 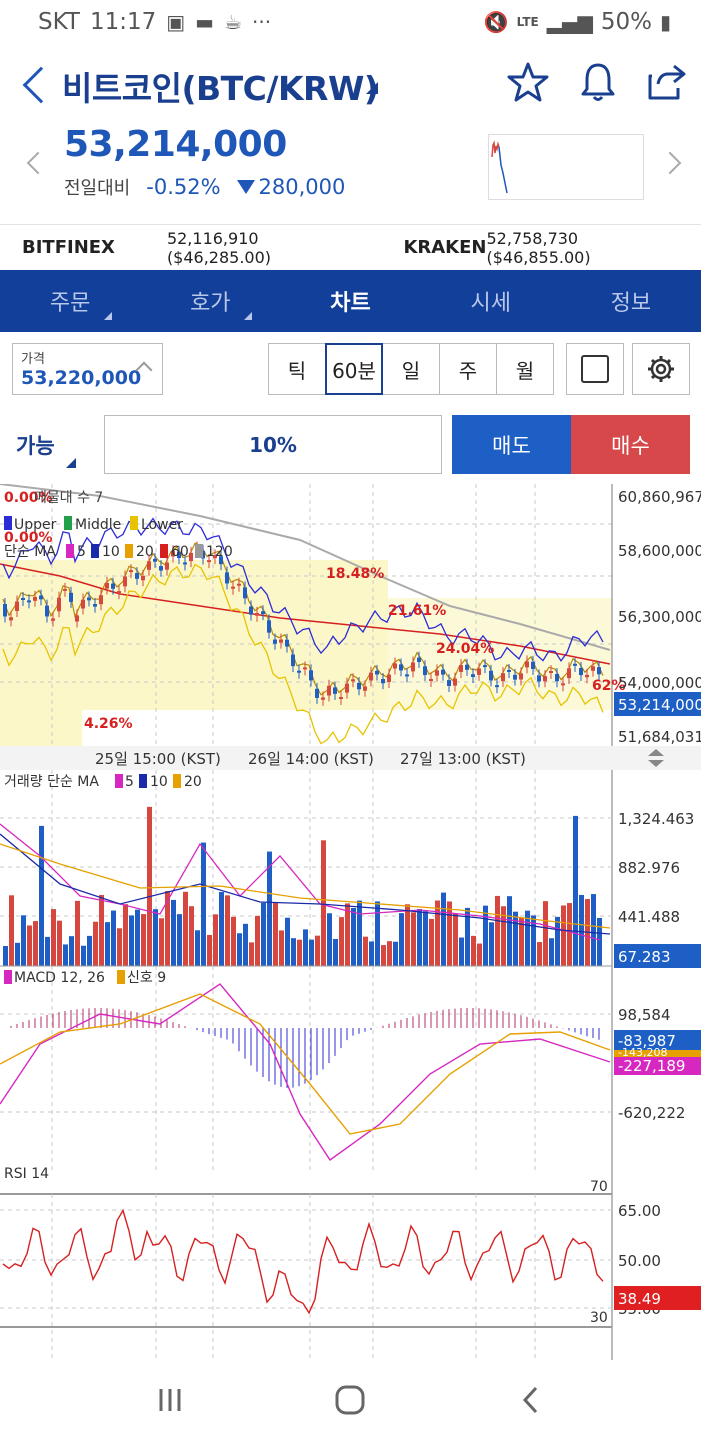 What do you see at coordinates (70, 301) in the screenshot?
I see `tab-order: 주문` at bounding box center [70, 301].